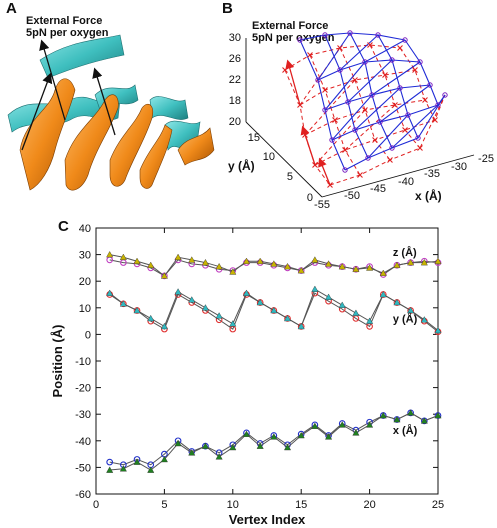 The width and height of the screenshot is (497, 528). What do you see at coordinates (274, 441) in the screenshot?
I see `chart-series-line-x-triangle` at bounding box center [274, 441].